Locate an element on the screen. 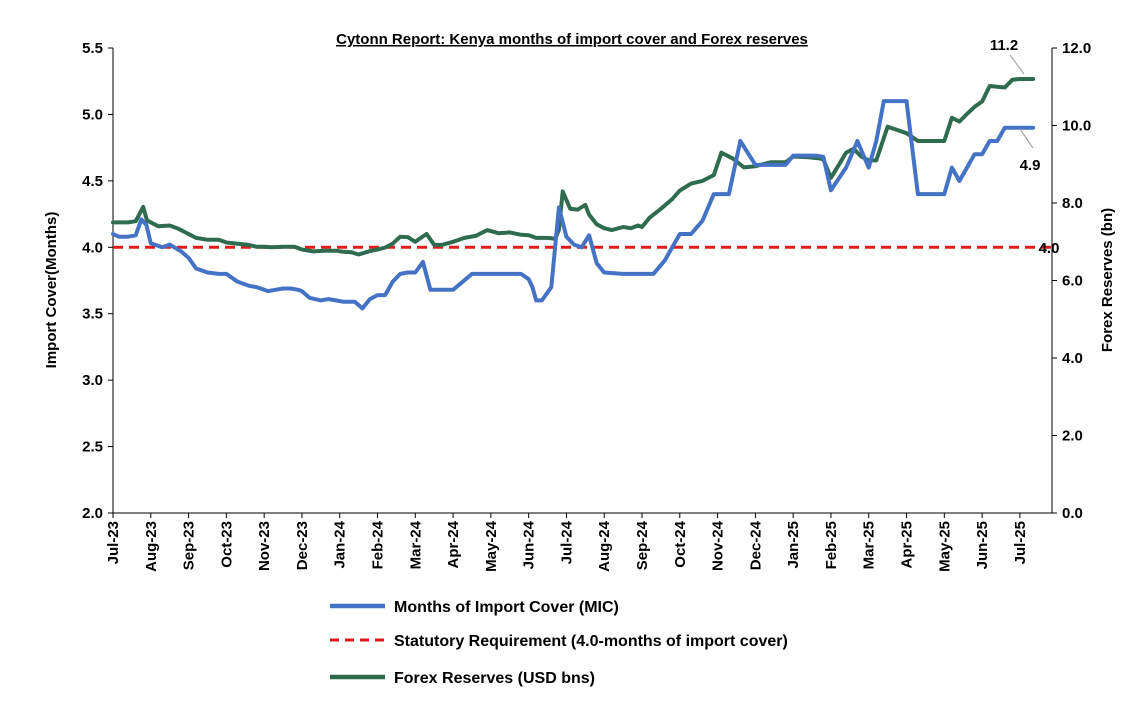 Image resolution: width=1138 pixels, height=708 pixels. left-tick-label: 3.5 is located at coordinates (92, 314).